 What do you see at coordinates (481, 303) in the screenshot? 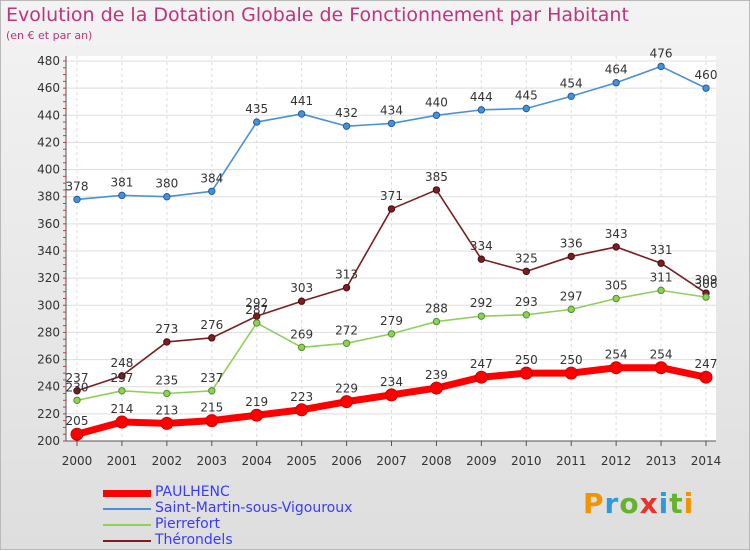
I see `data-label-pierrefort: 292` at bounding box center [481, 303].